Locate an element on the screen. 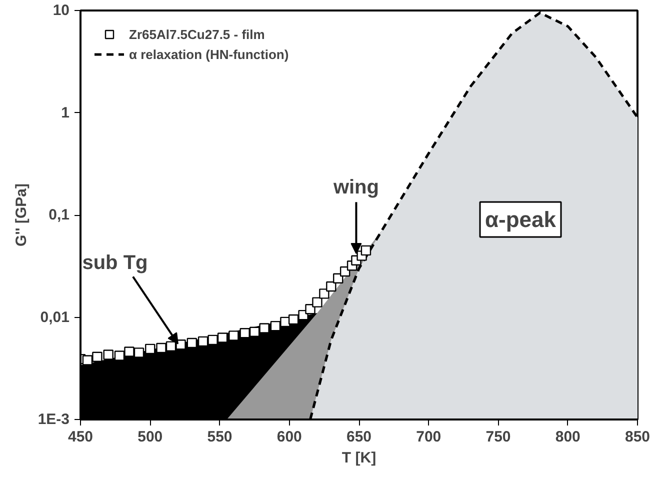  annotation: sub Tg is located at coordinates (115, 263).